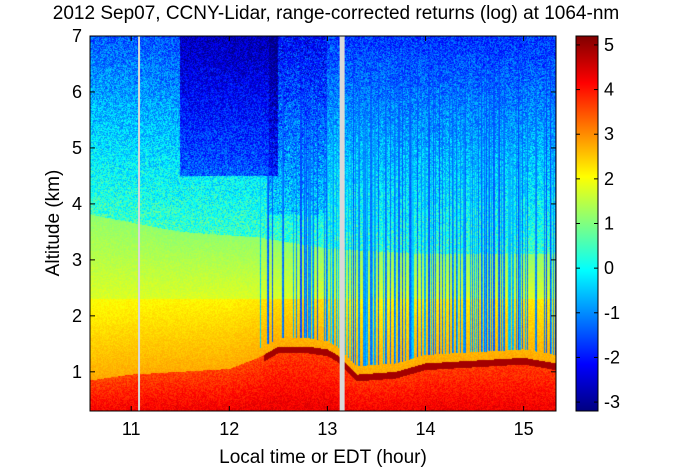  What do you see at coordinates (609, 224) in the screenshot?
I see `colorbar-tick-label: 1` at bounding box center [609, 224].